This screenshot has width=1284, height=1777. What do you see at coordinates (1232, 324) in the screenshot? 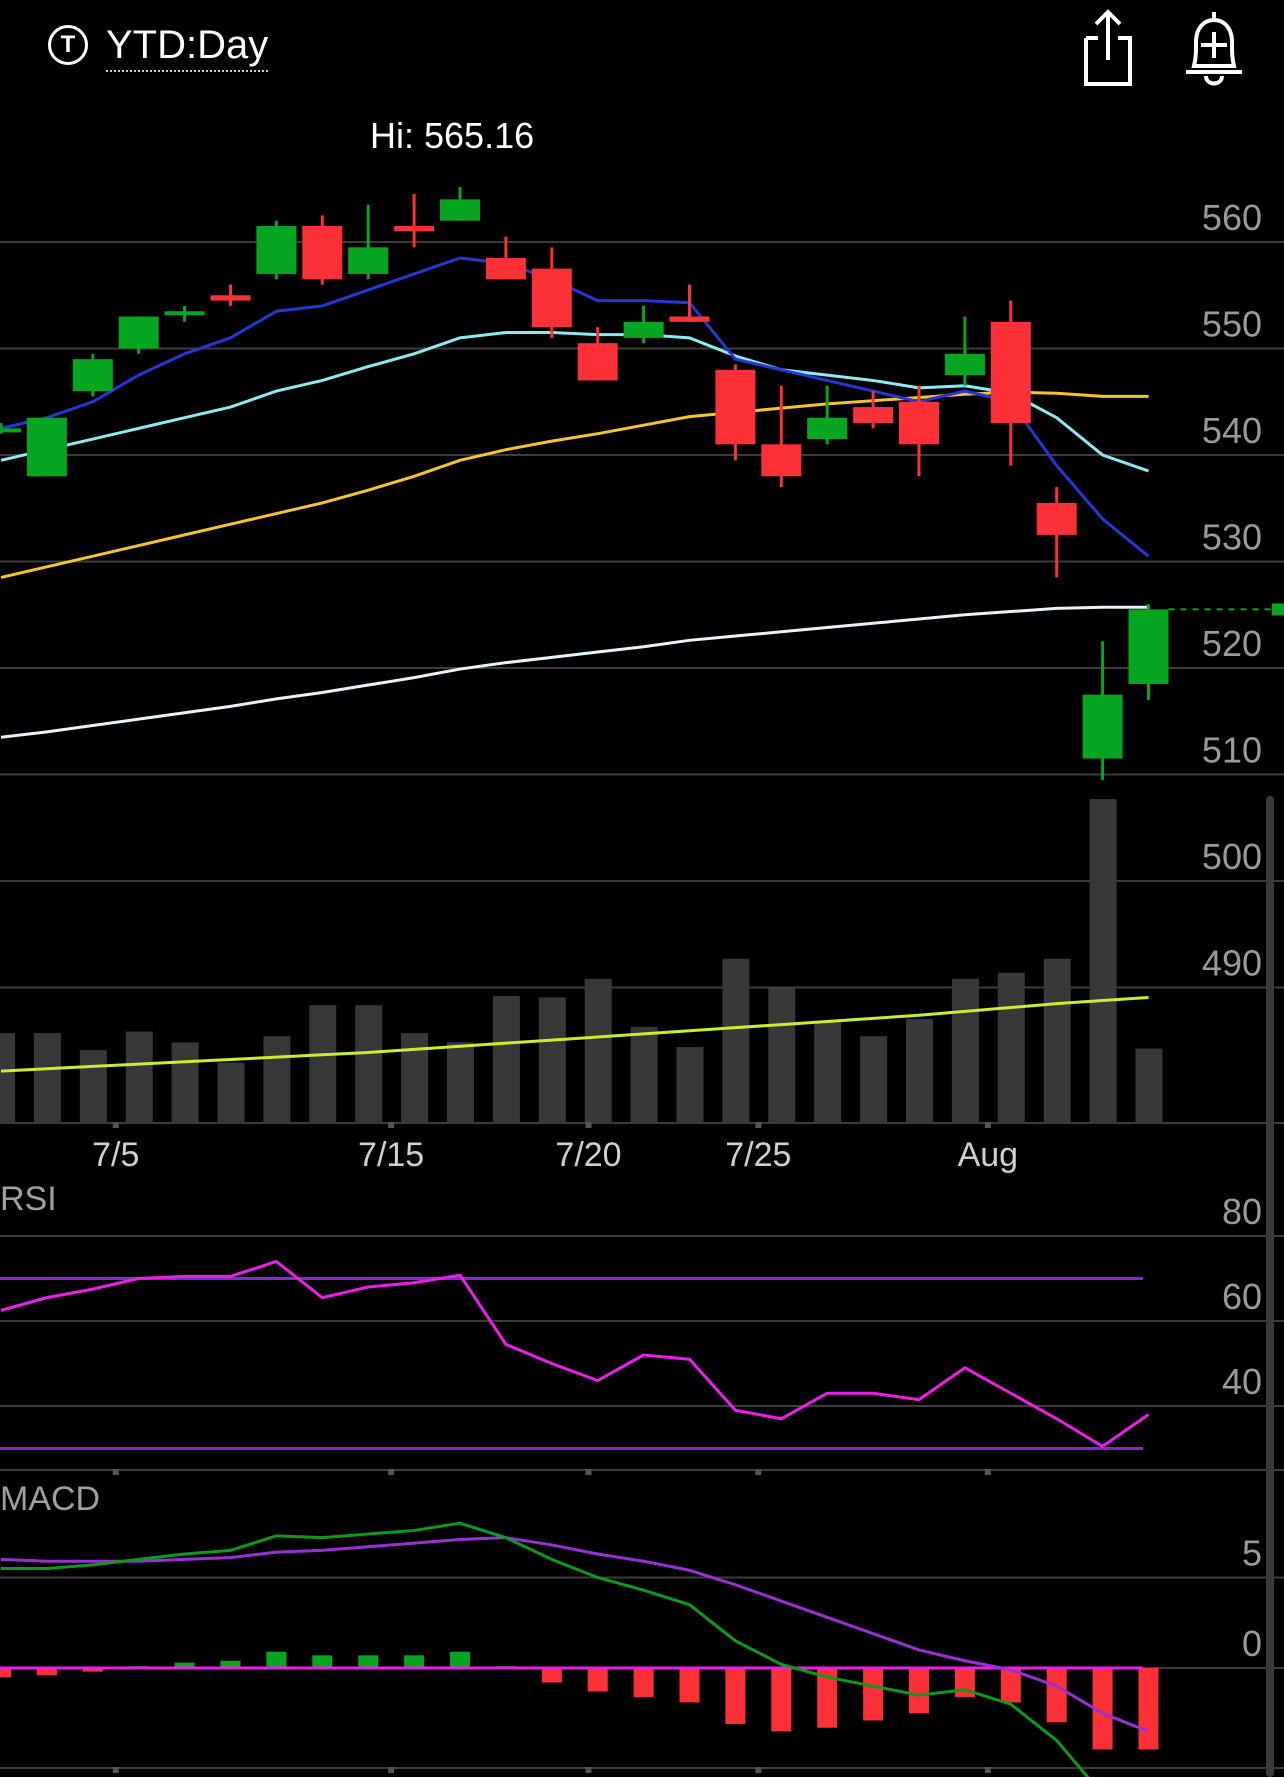
I see `price-tick-label: 550` at bounding box center [1232, 324].